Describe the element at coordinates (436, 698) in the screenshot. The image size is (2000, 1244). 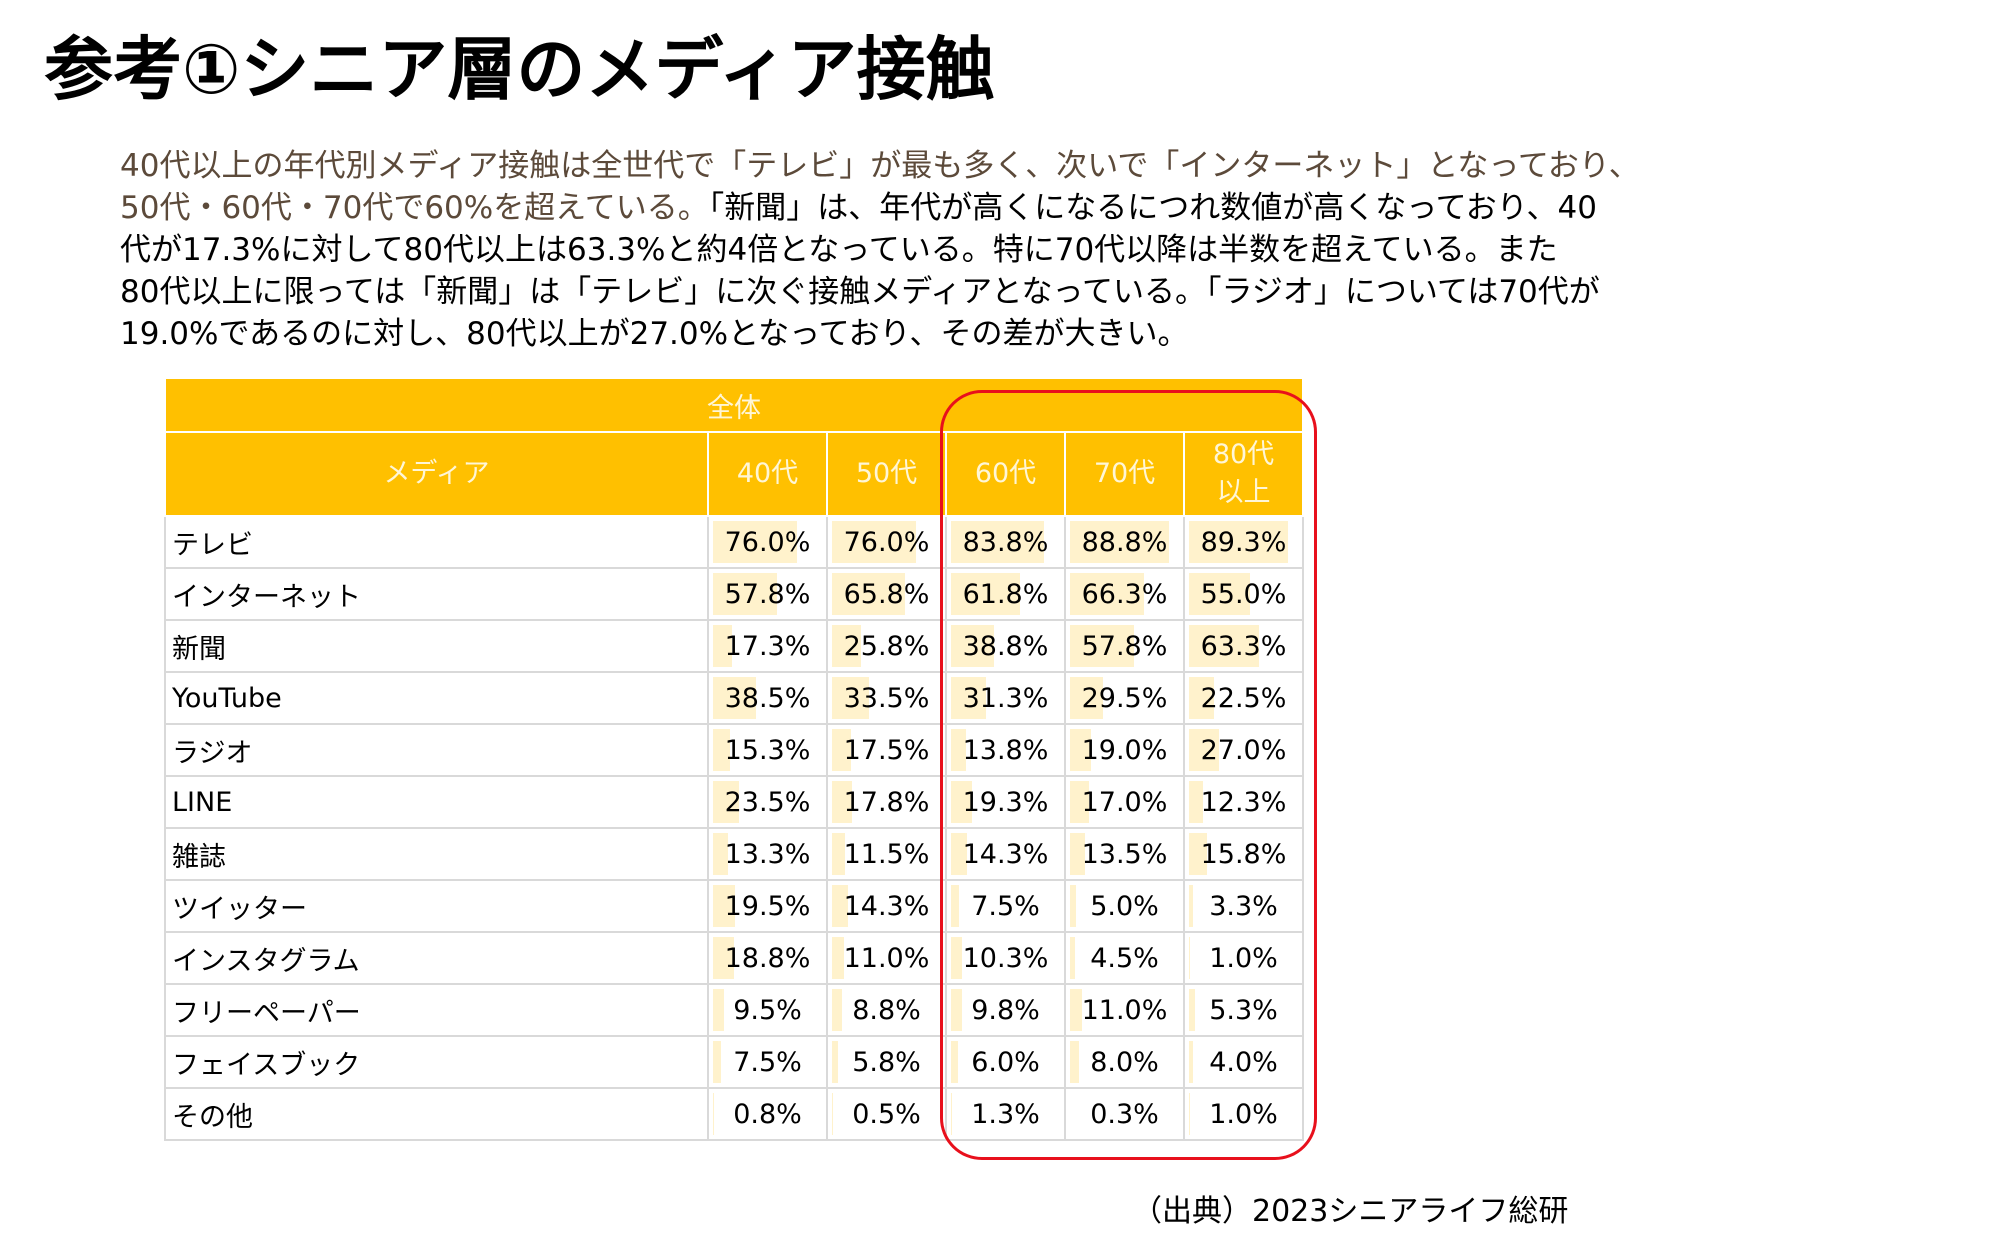
I see `media-name-cell: YouTube` at that location.